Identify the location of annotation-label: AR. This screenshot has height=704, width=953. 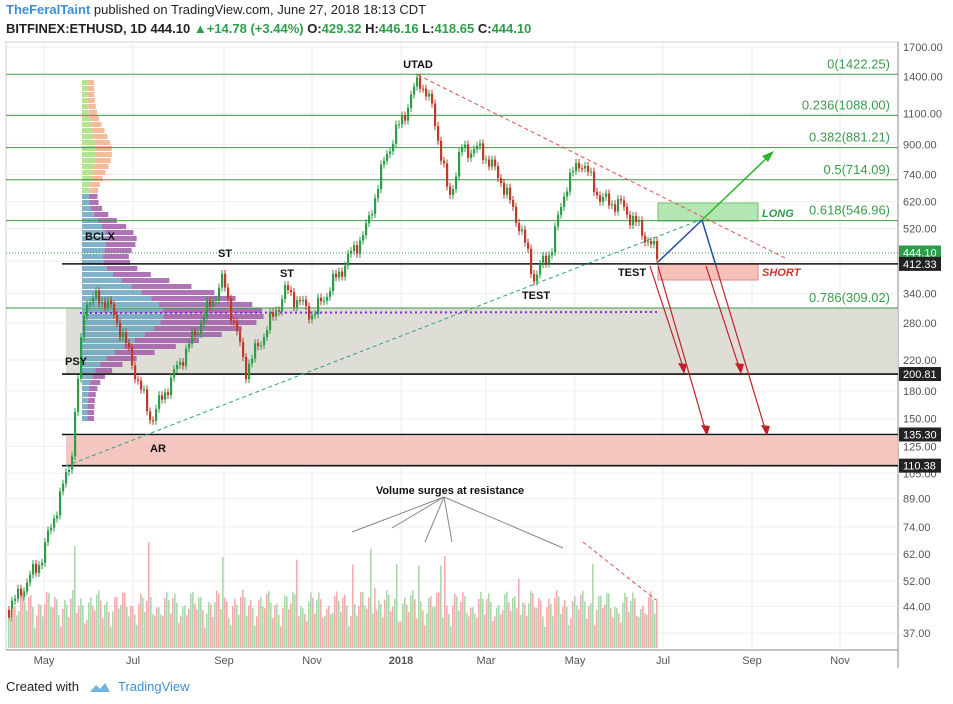
(158, 449).